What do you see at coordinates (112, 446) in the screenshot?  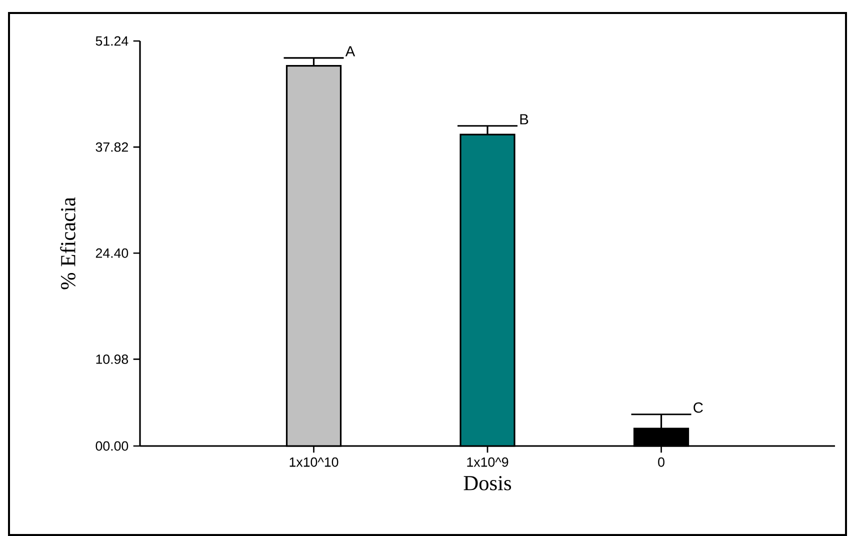 I see `y-tick-label: 00.00` at bounding box center [112, 446].